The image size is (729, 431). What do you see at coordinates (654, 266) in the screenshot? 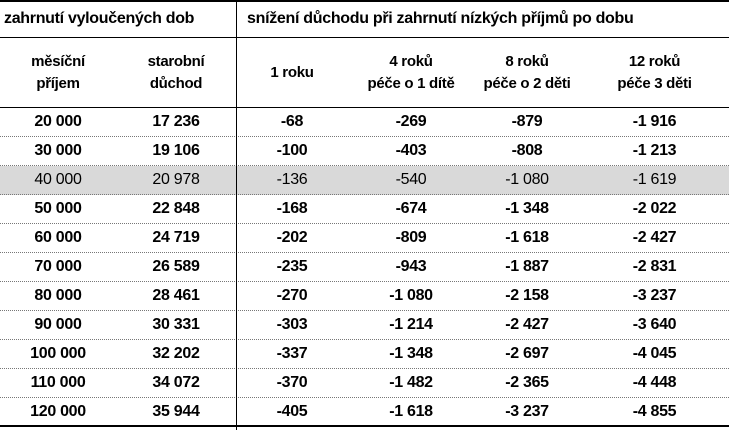
I see `cell-reduction-12-years: -2 831` at bounding box center [654, 266].